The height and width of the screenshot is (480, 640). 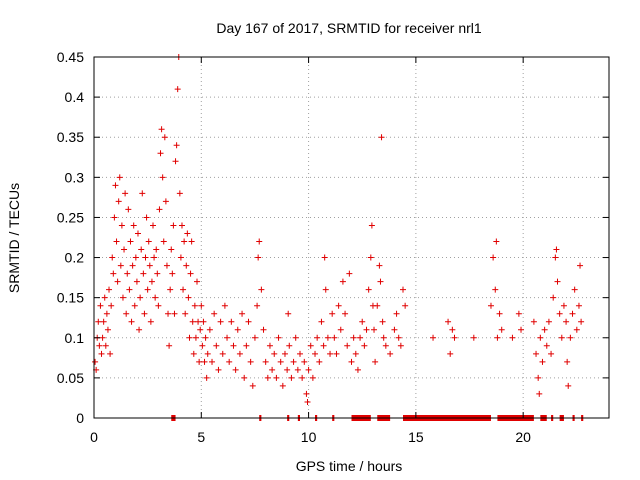 What do you see at coordinates (349, 466) in the screenshot?
I see `x-axis-label: GPS time / hours` at bounding box center [349, 466].